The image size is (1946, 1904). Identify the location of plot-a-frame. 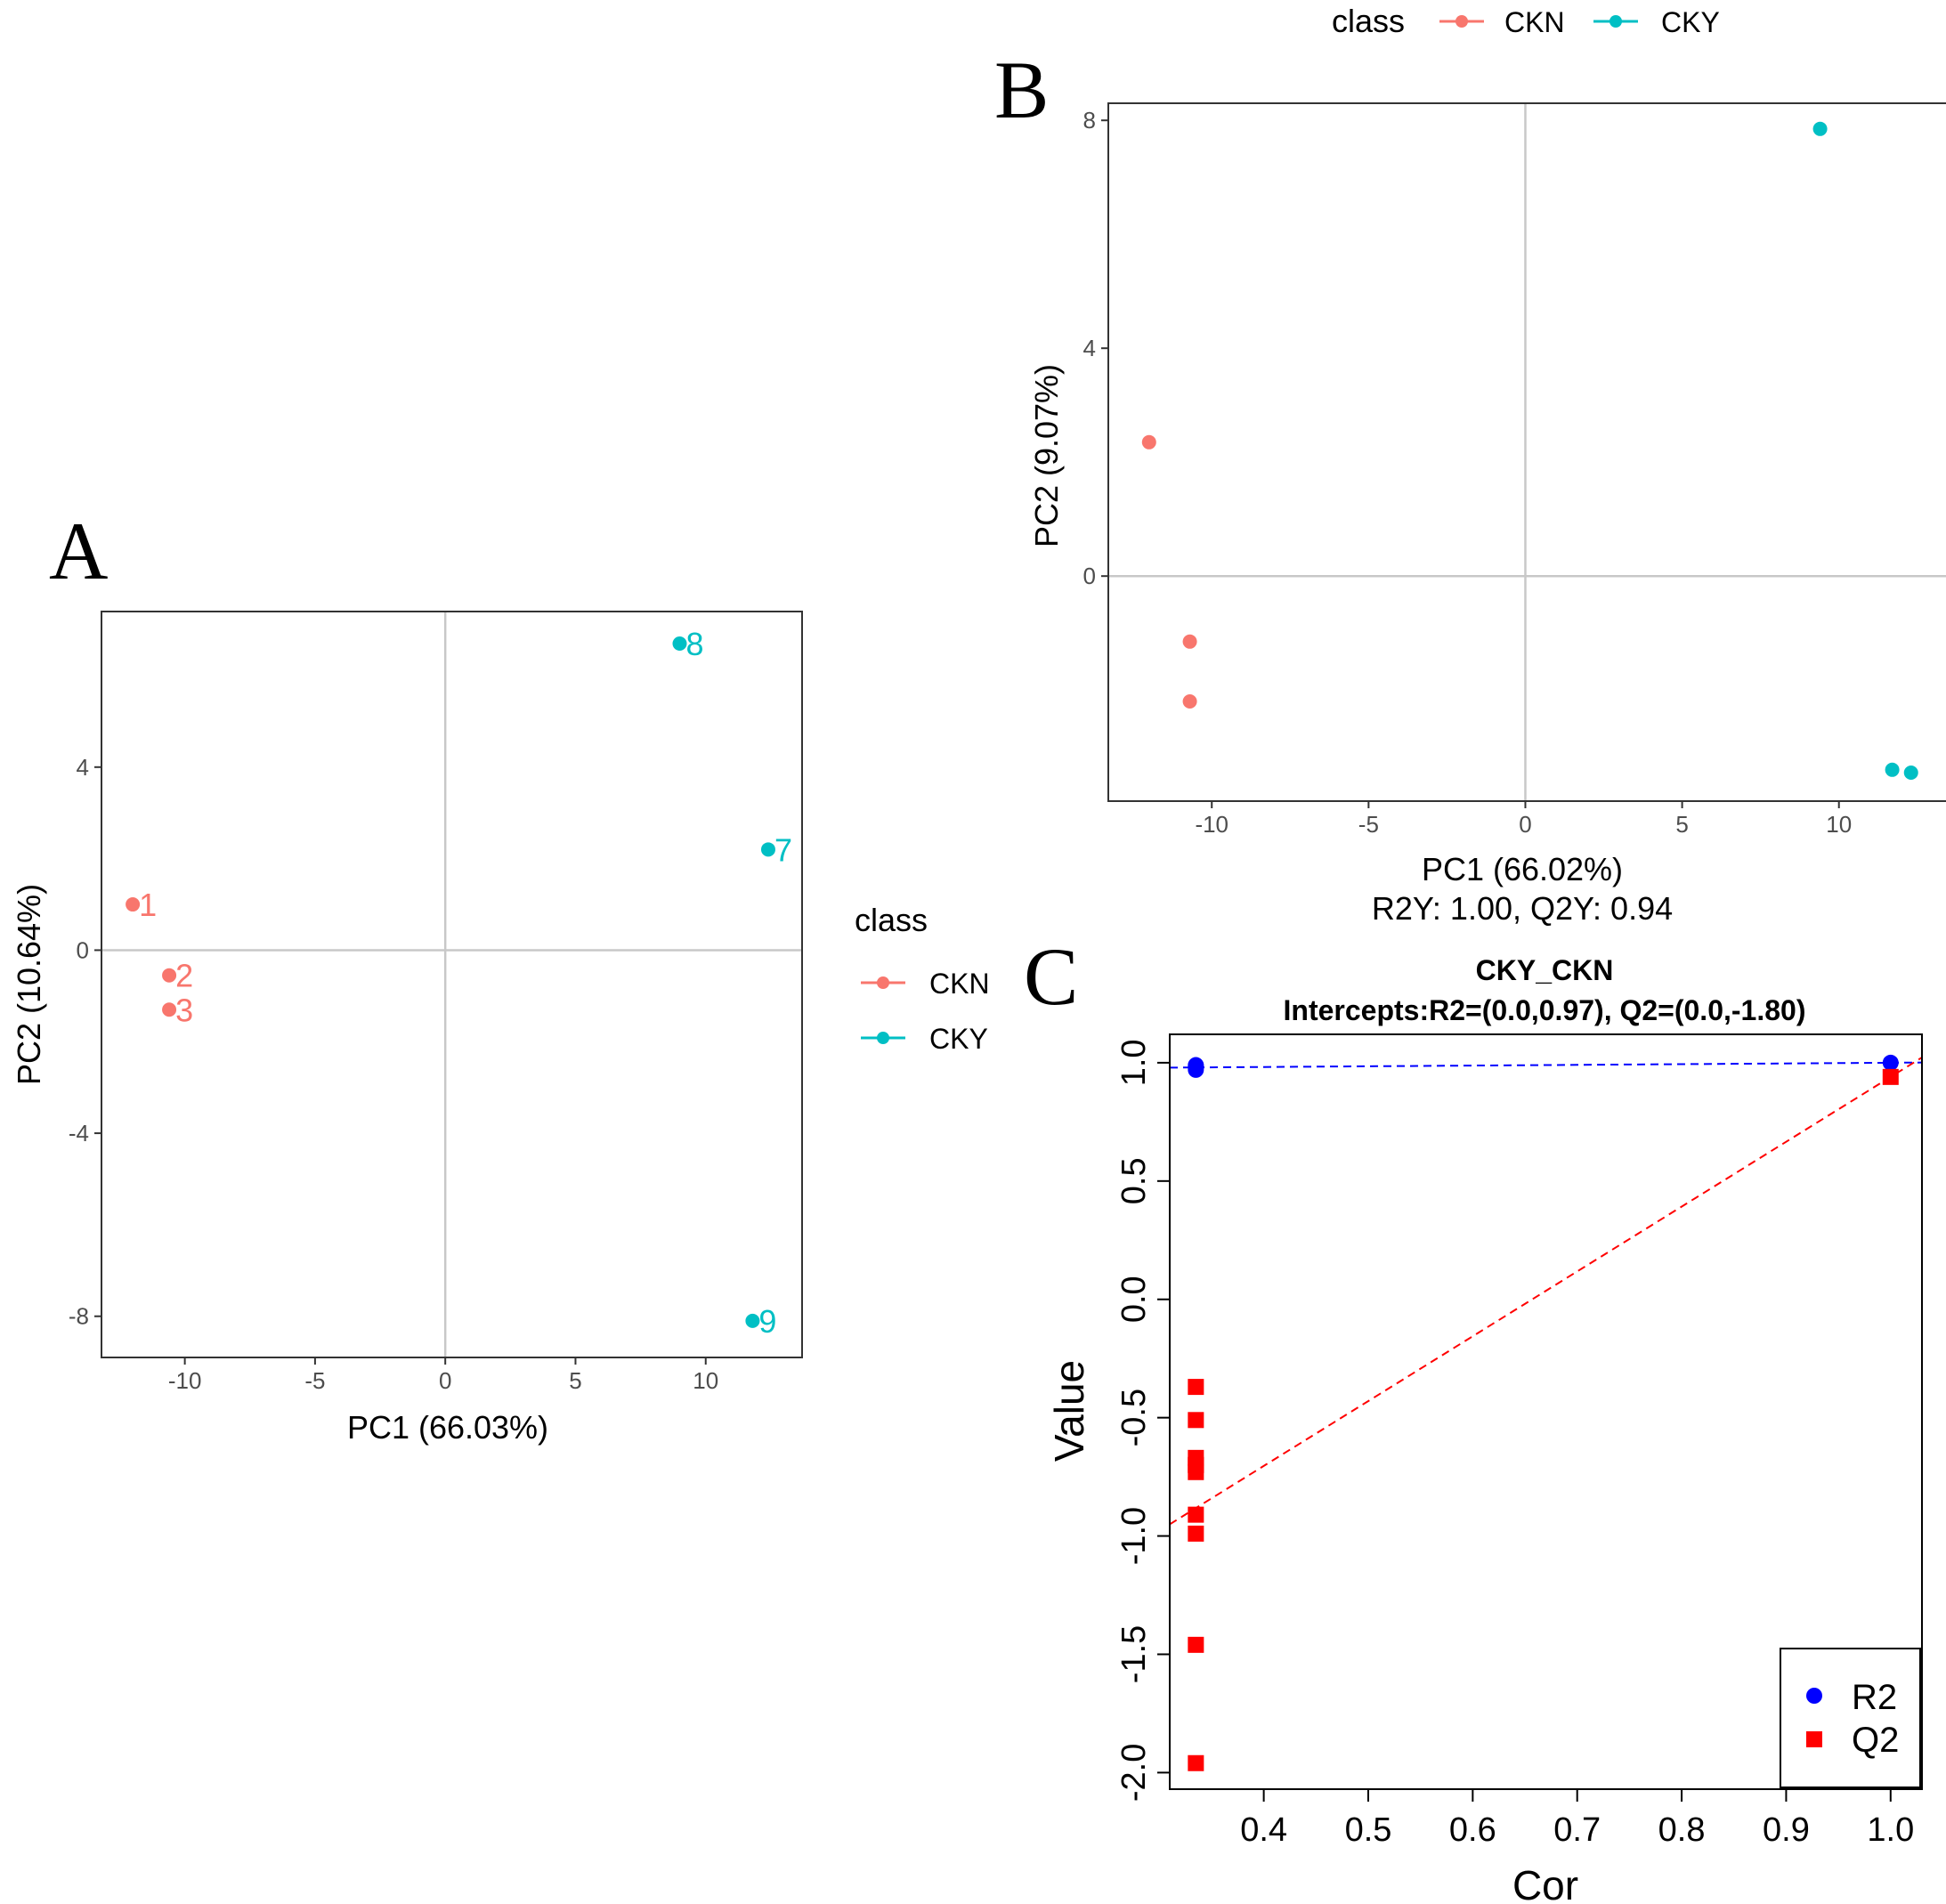
(452, 984).